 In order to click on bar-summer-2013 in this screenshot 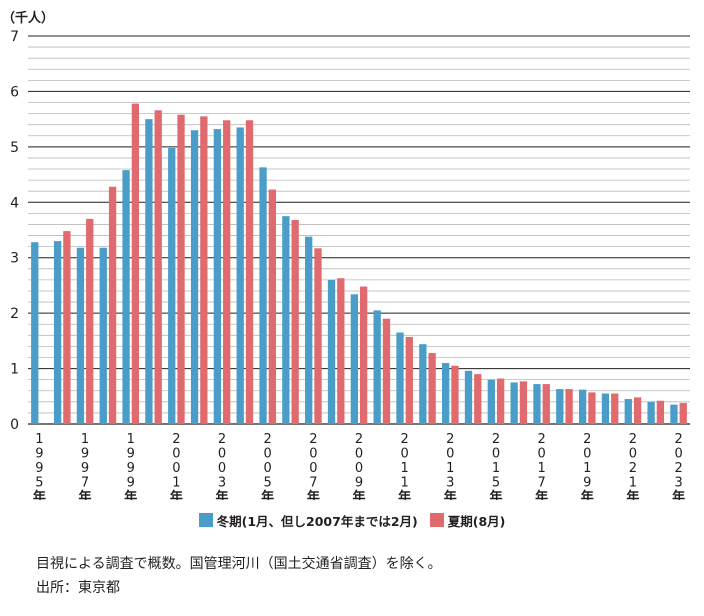, I will do `click(455, 394)`.